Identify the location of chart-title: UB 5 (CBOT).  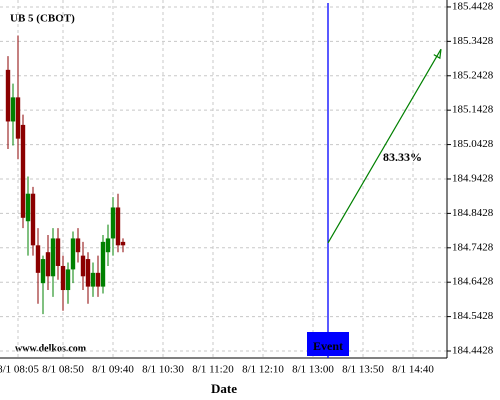
(42, 19).